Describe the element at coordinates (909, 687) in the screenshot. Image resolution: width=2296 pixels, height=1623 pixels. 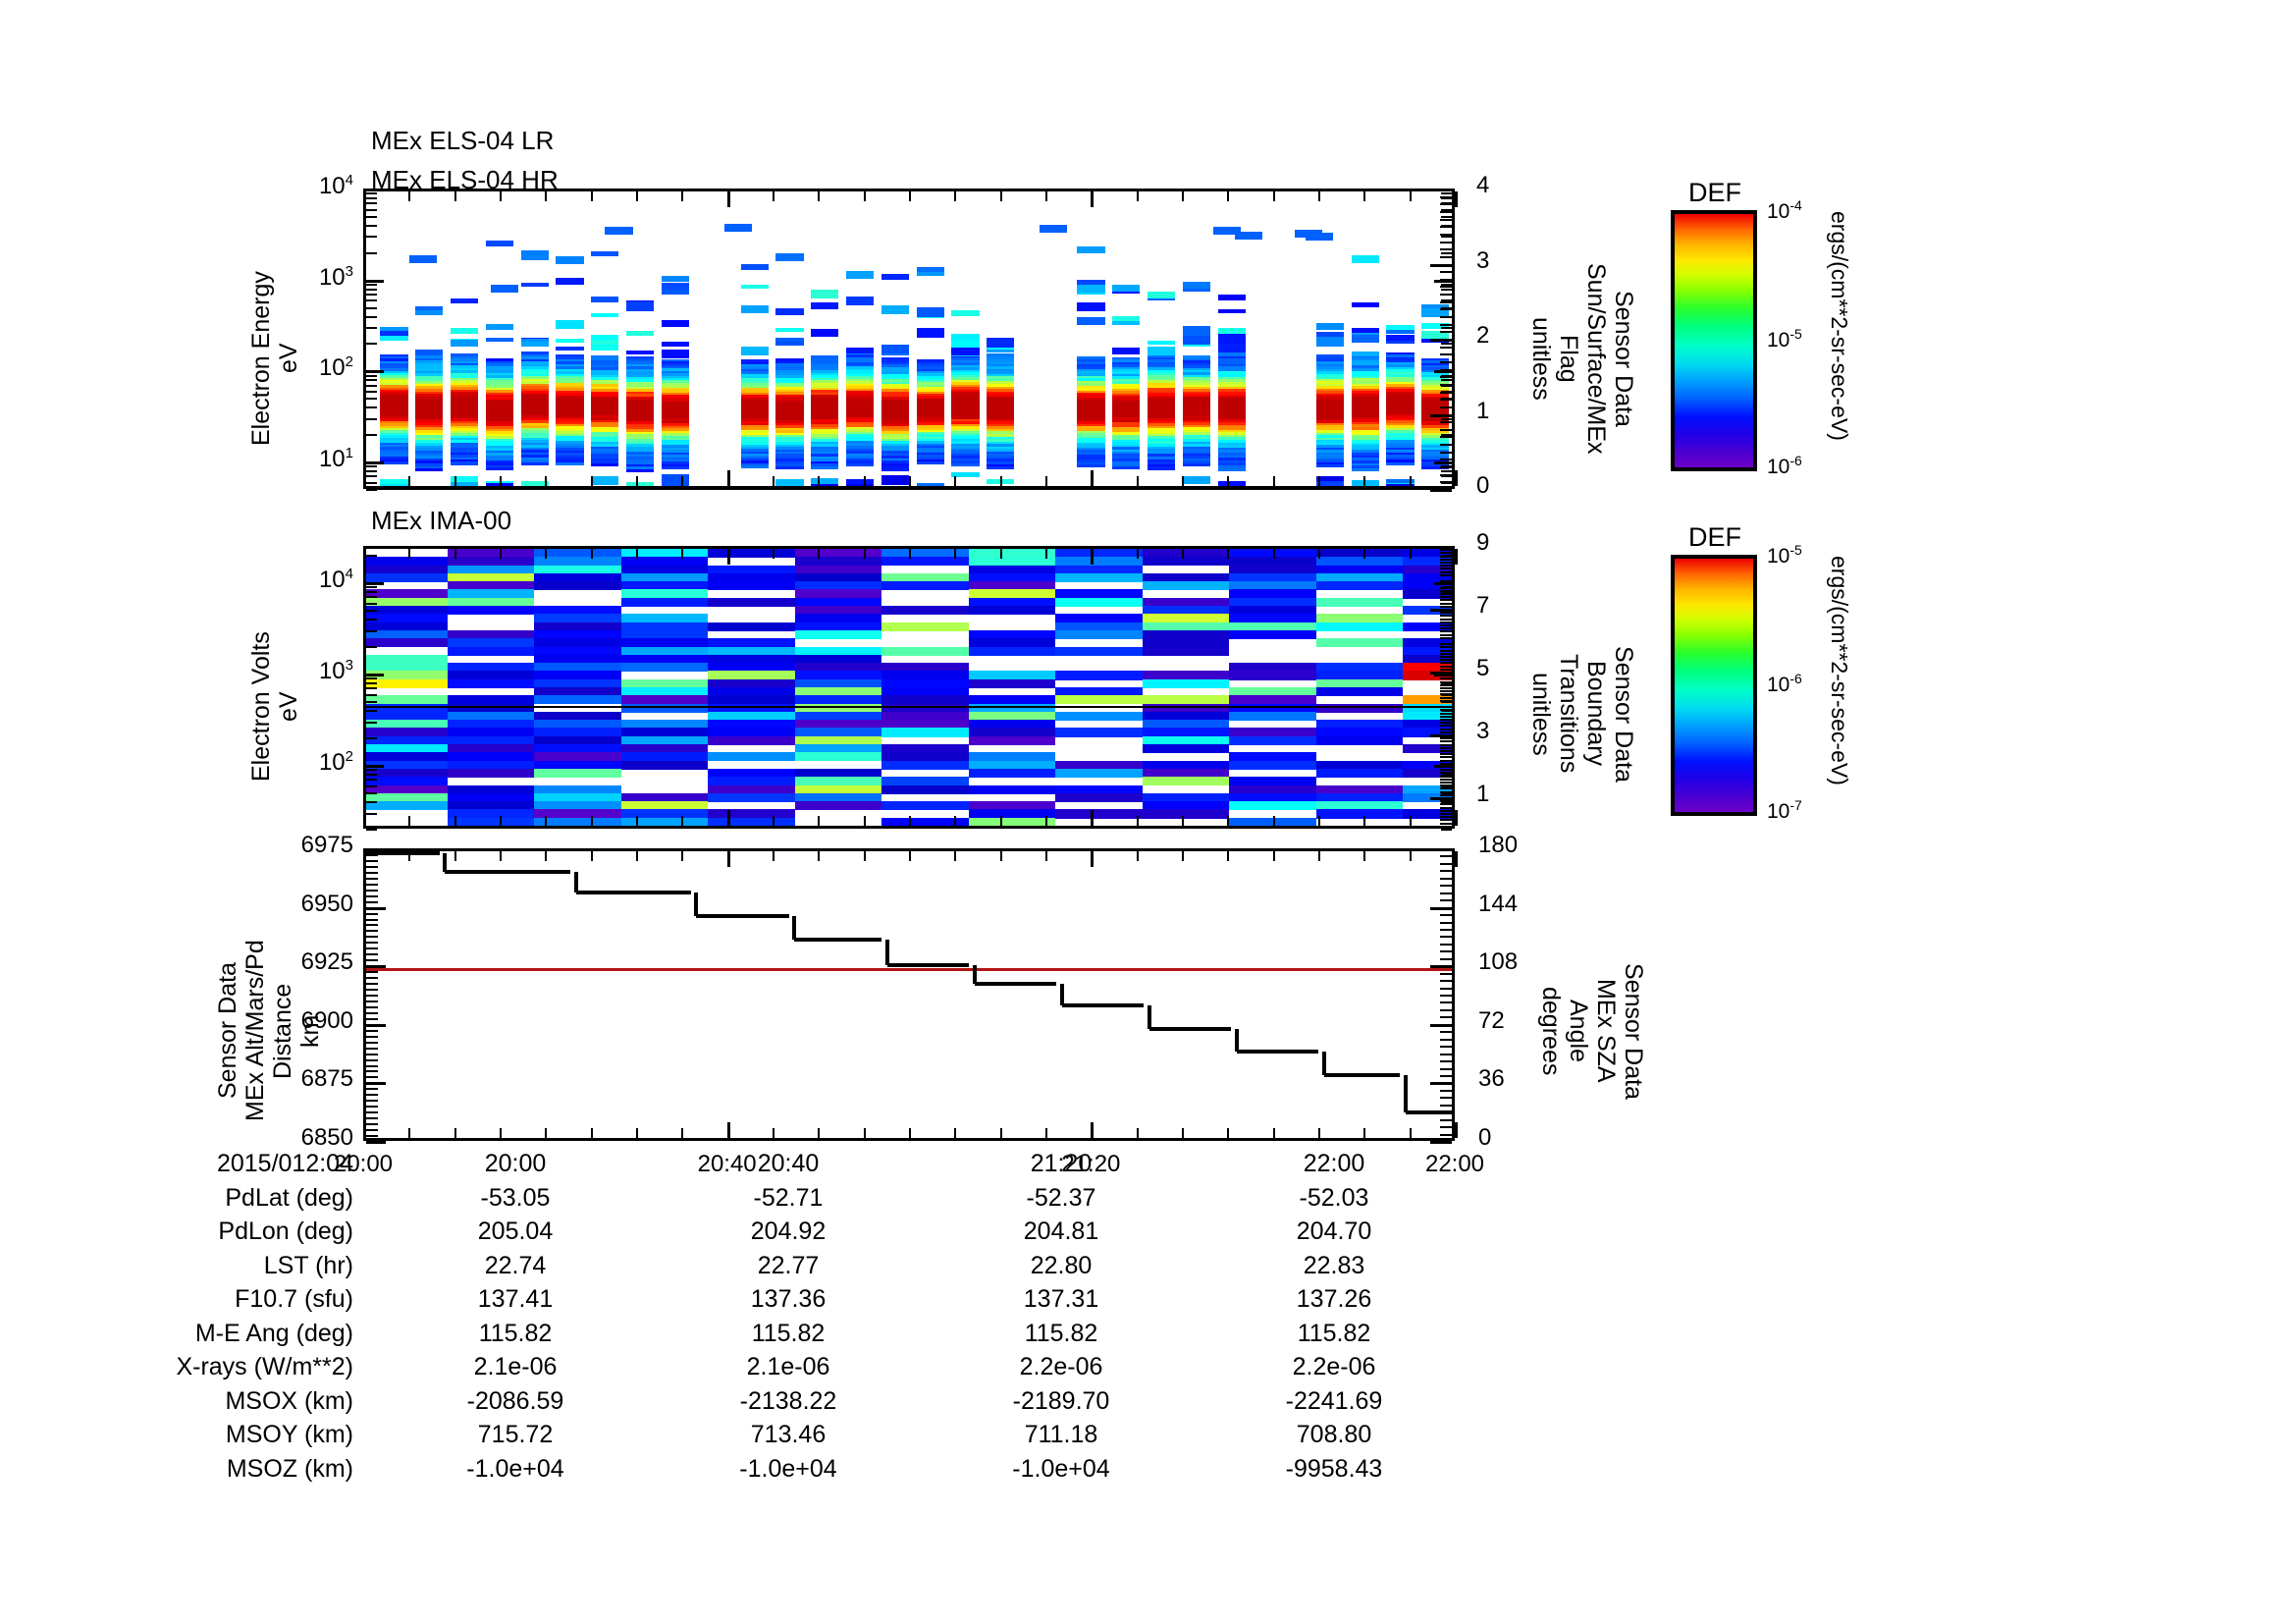
I see `panel2-plot-area` at that location.